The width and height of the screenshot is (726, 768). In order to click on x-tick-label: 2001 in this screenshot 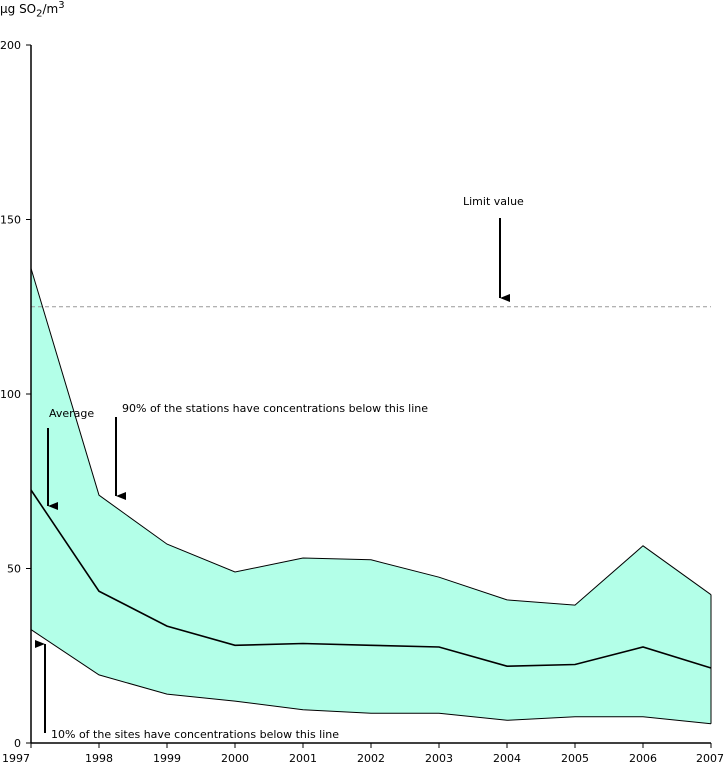, I will do `click(303, 758)`.